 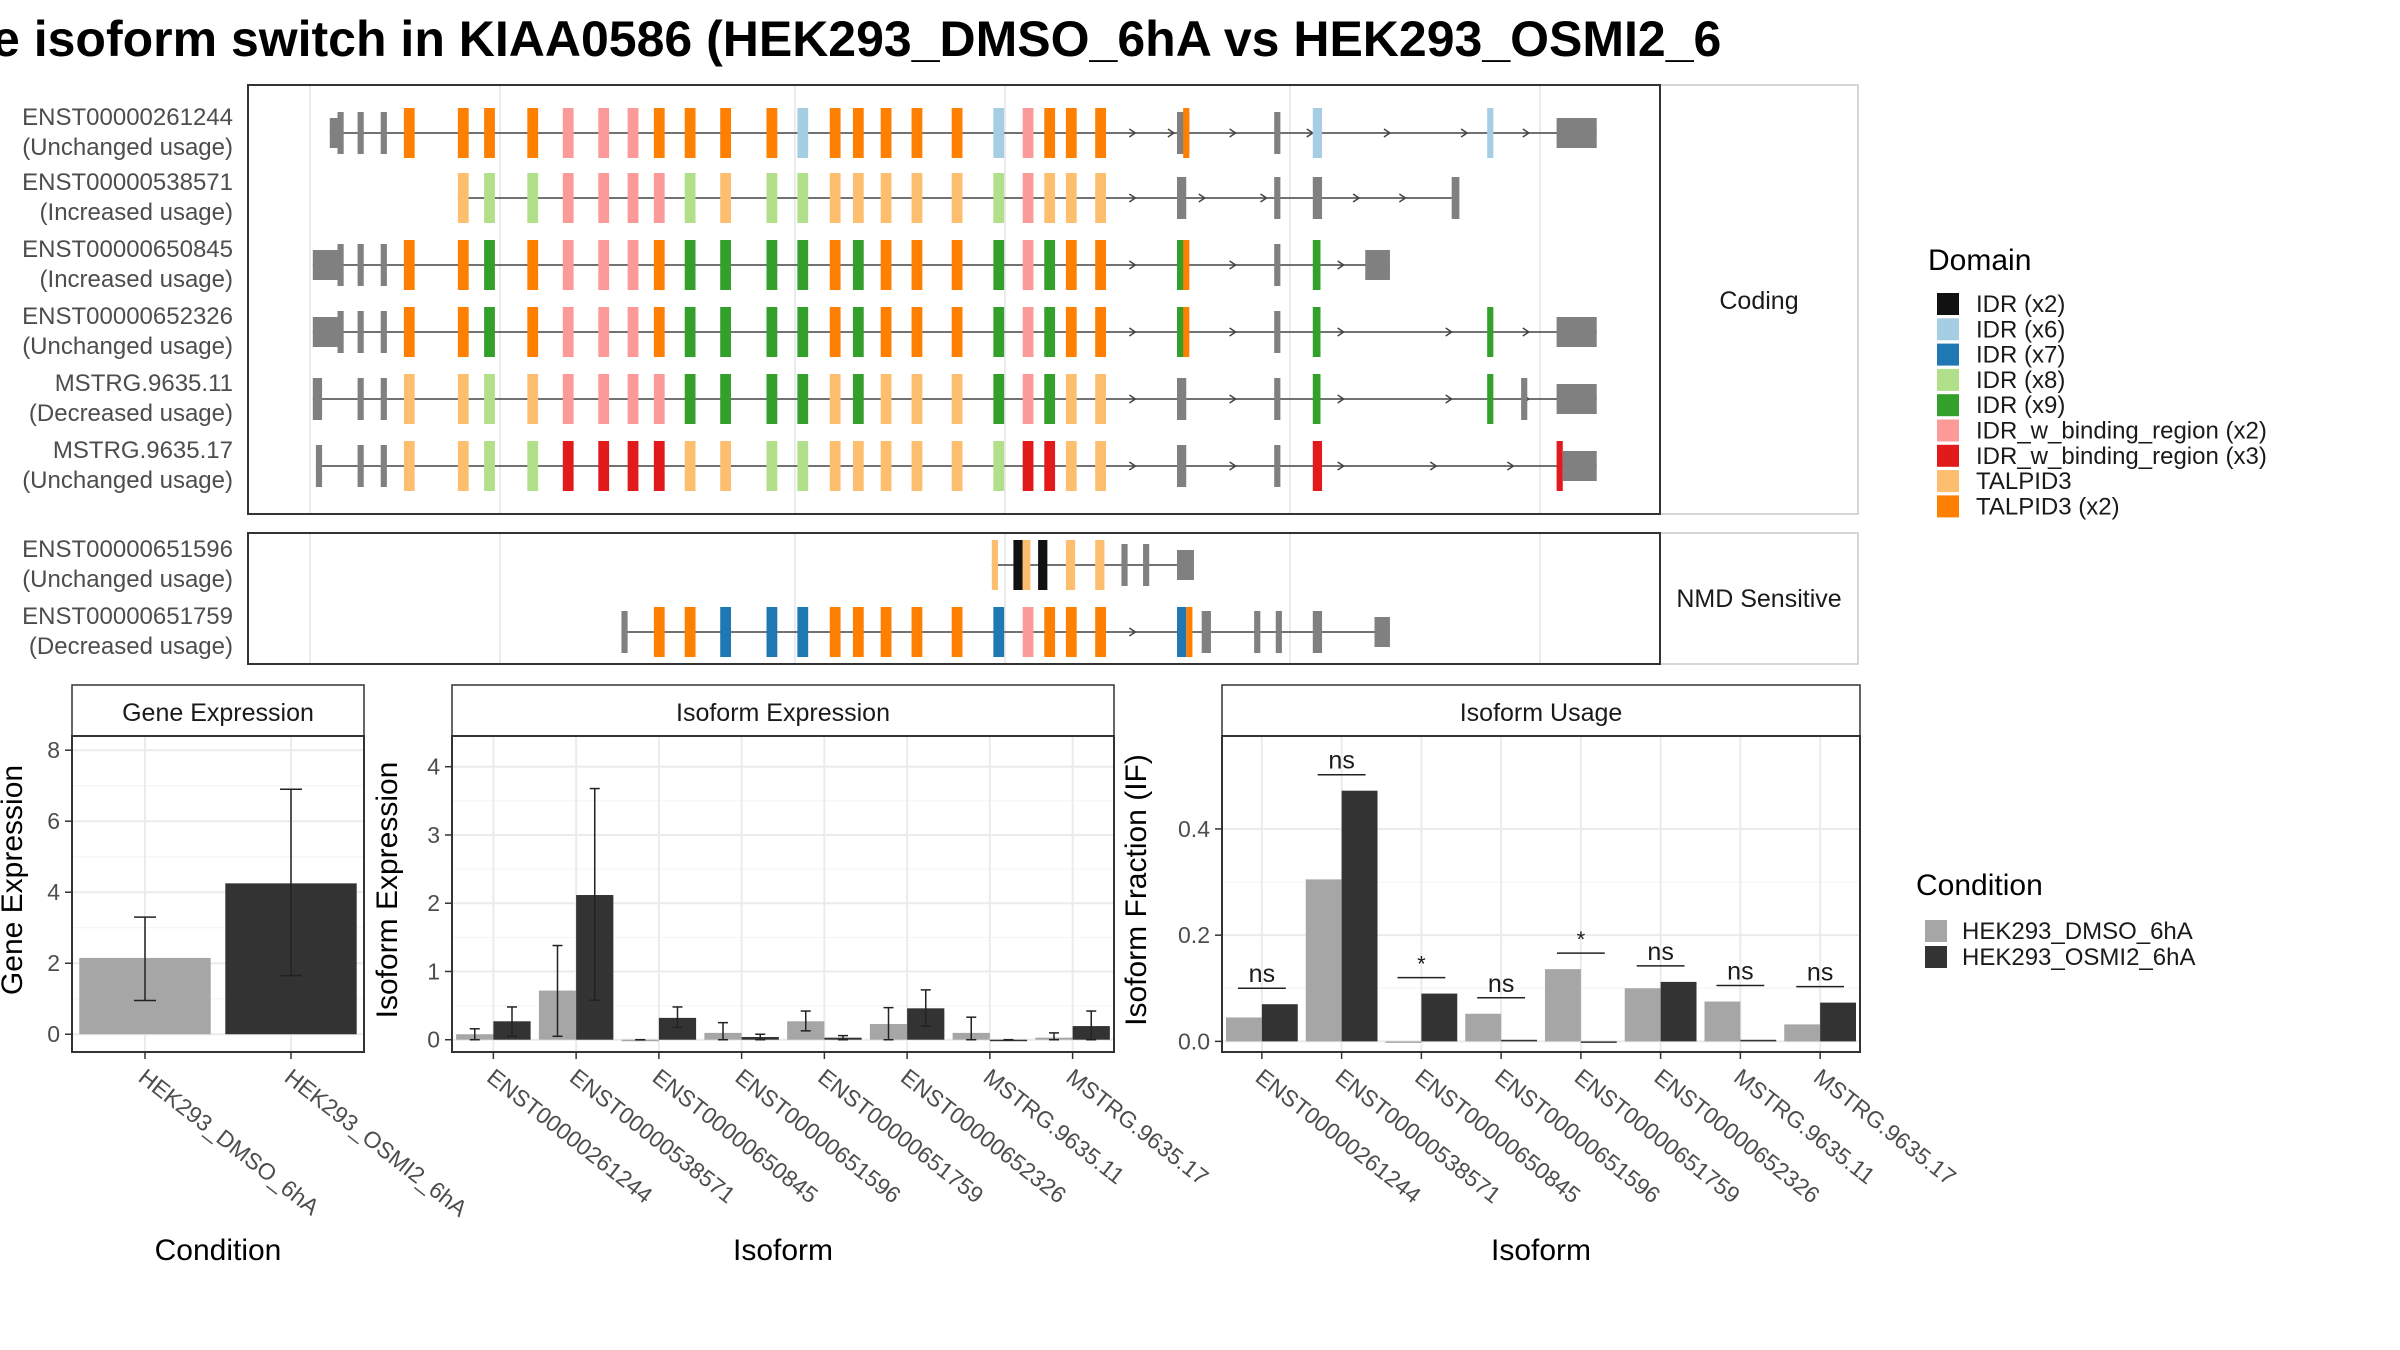 What do you see at coordinates (387, 890) in the screenshot?
I see `y-axis-title: Isoform Expression` at bounding box center [387, 890].